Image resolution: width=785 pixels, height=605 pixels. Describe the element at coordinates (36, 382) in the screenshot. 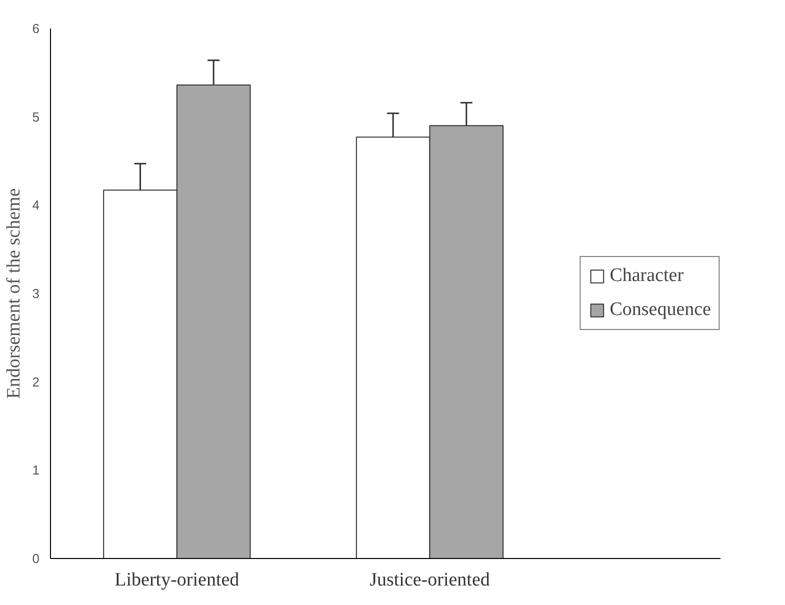

I see `y-tick-label: 2` at that location.